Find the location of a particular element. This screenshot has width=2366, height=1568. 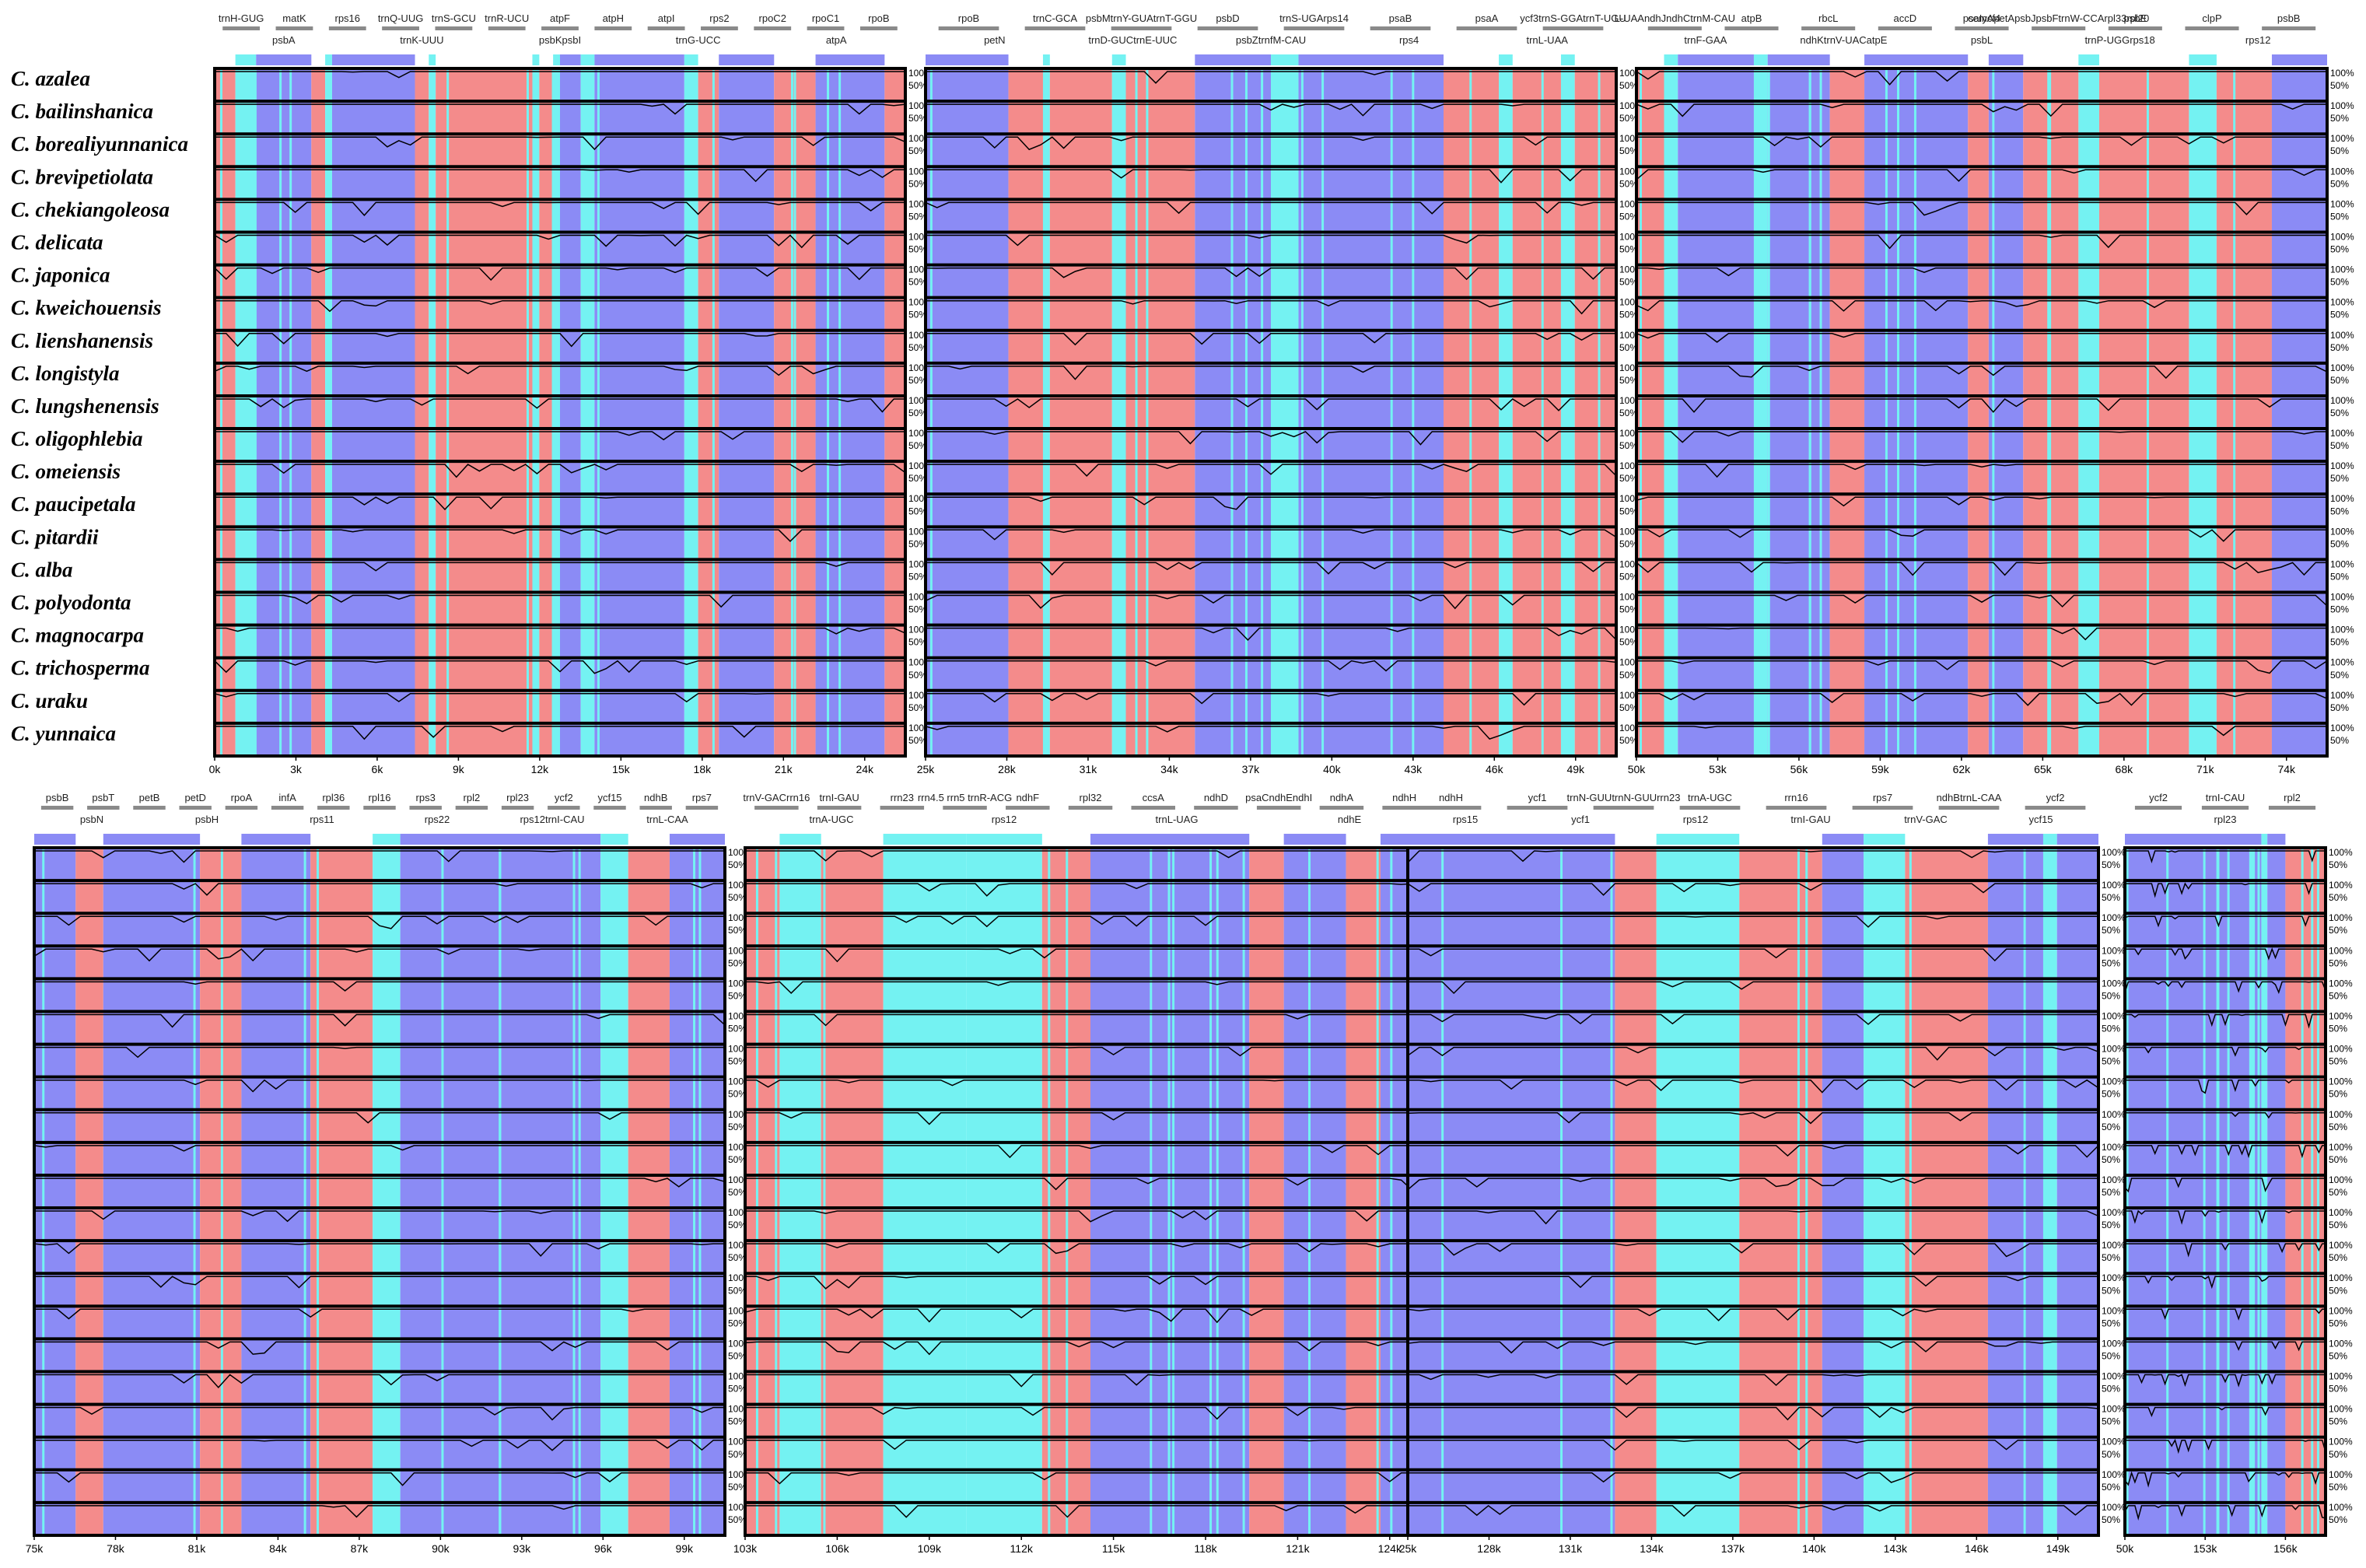

tick-label: 149k is located at coordinates (2058, 1549).